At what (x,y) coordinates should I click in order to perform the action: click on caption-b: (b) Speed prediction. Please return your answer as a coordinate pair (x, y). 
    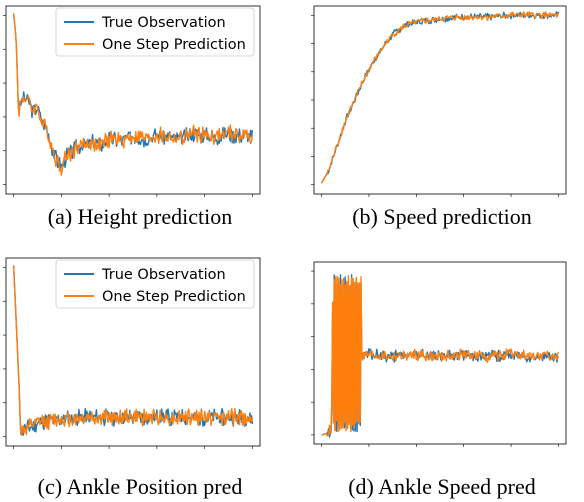
    Looking at the image, I should click on (442, 216).